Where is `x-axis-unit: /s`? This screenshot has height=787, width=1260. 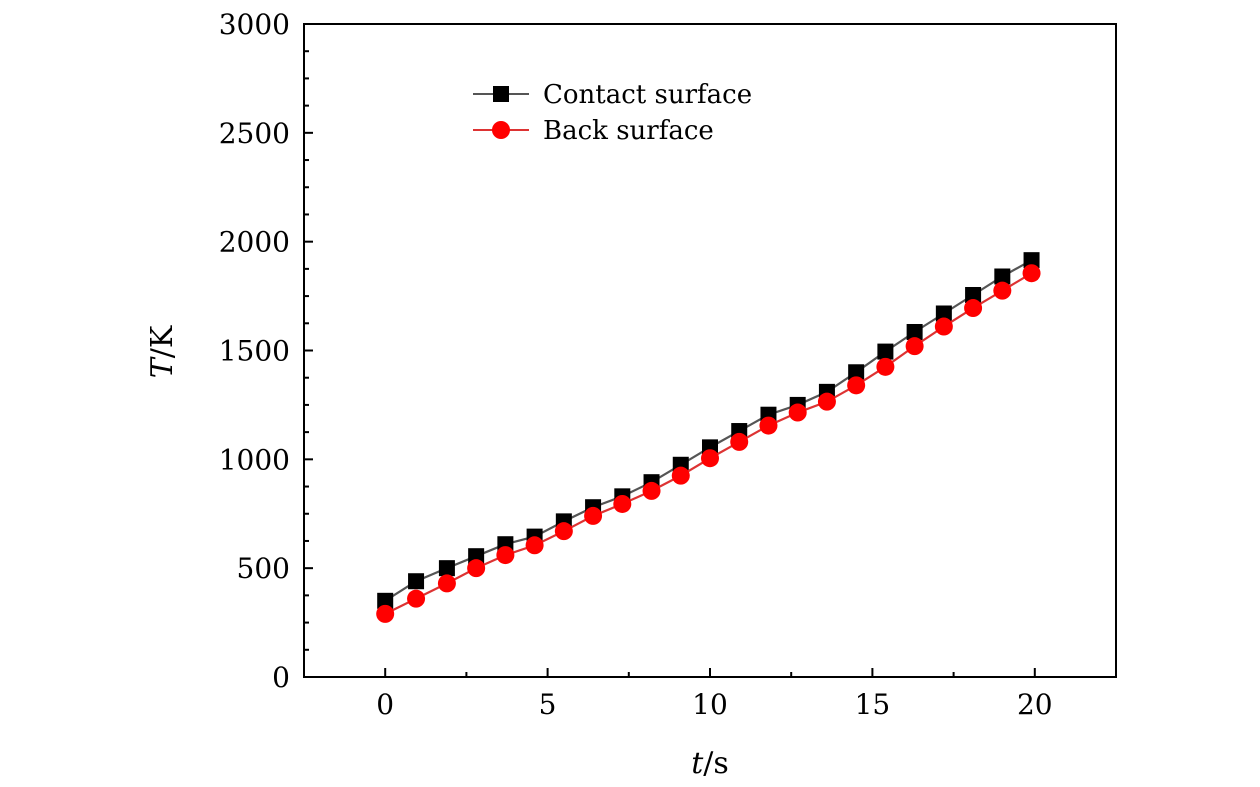
x-axis-unit: /s is located at coordinates (716, 763).